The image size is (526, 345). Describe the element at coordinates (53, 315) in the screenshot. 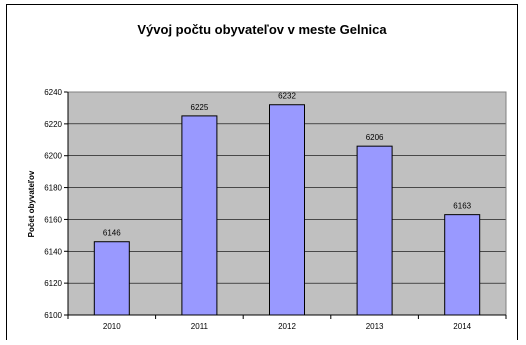

I see `y-tick-label: 6100` at that location.